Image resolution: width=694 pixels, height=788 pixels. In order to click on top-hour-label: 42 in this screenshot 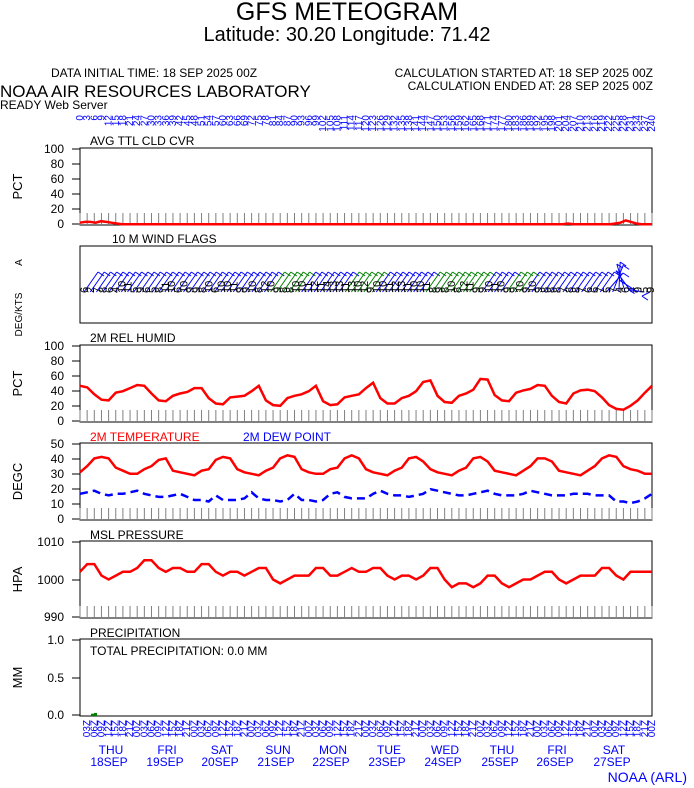, I will do `click(180, 121)`.